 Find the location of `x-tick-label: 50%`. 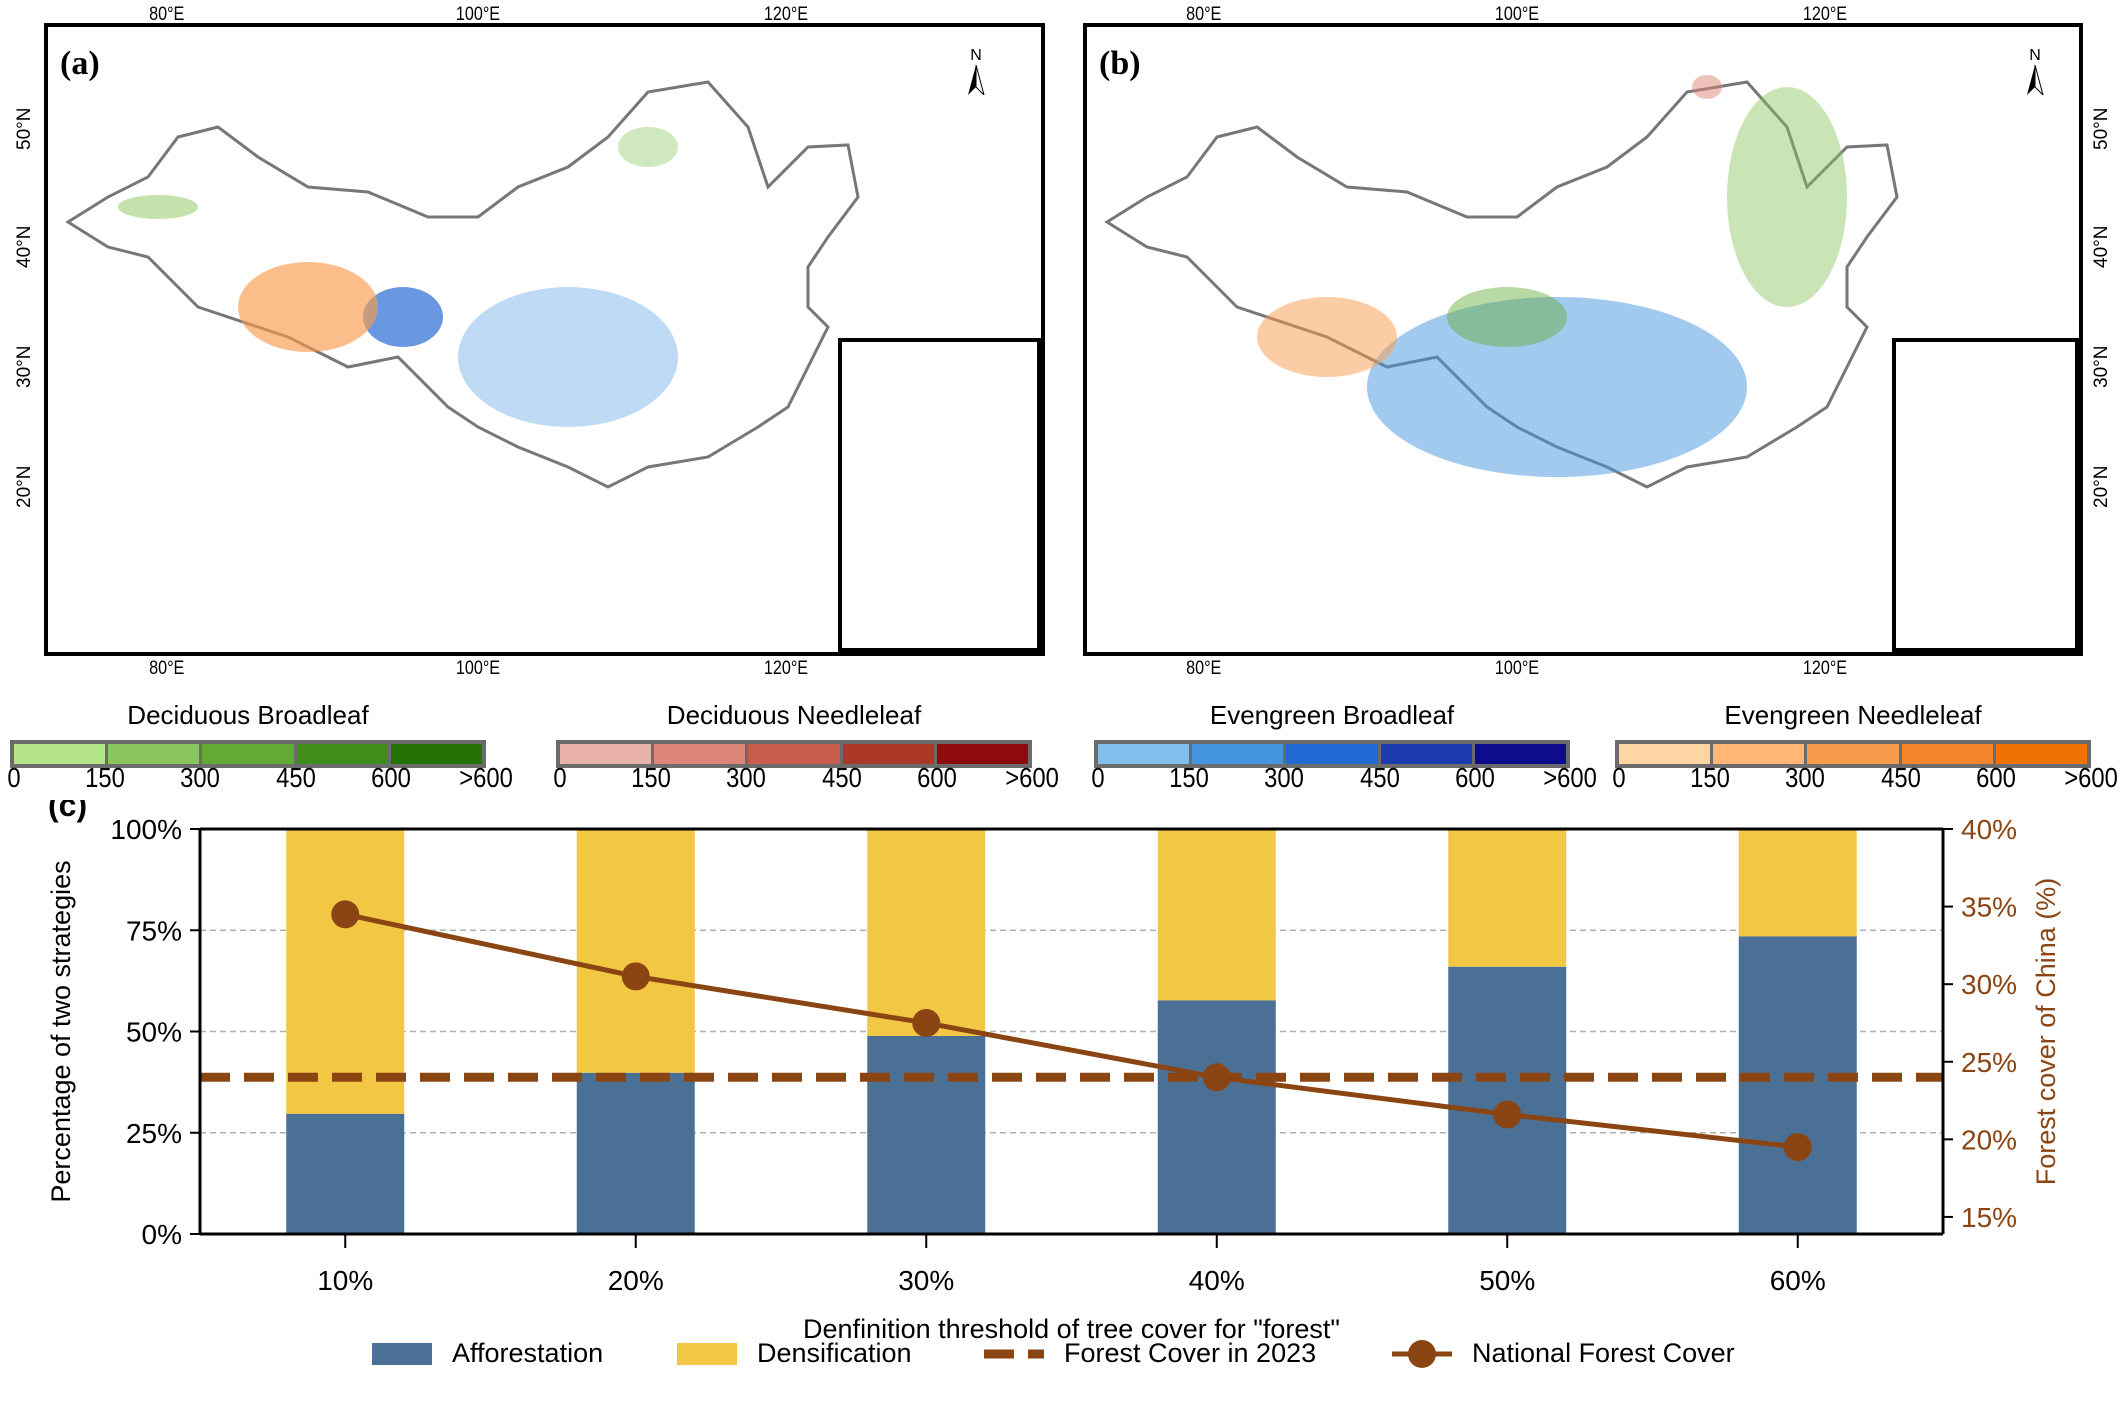

x-tick-label: 50% is located at coordinates (1507, 1280).